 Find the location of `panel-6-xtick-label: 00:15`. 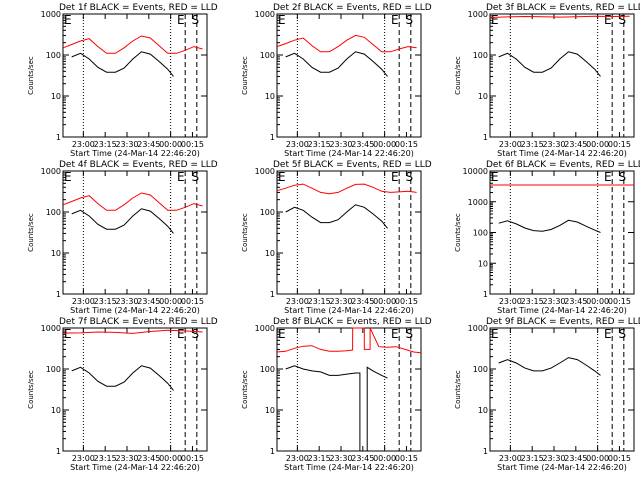

panel-6-xtick-label: 00:15 is located at coordinates (619, 301).